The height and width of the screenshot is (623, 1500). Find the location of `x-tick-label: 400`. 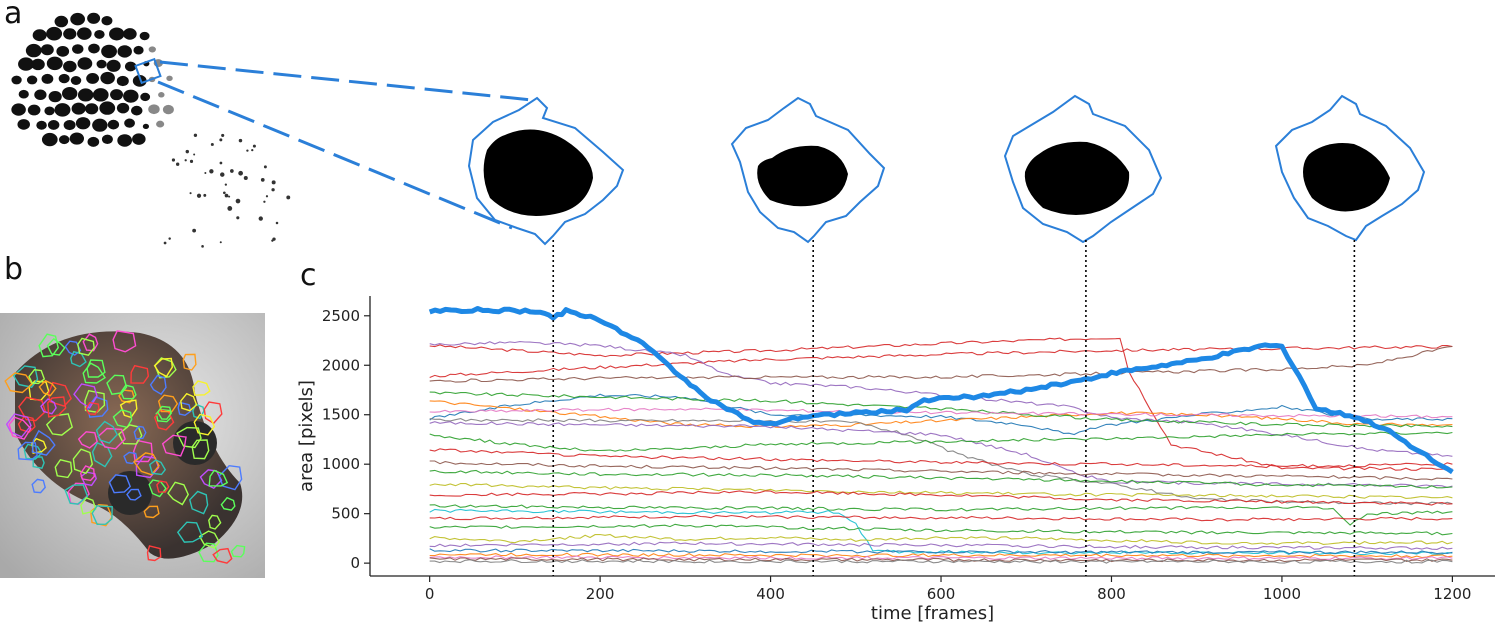

x-tick-label: 400 is located at coordinates (770, 594).